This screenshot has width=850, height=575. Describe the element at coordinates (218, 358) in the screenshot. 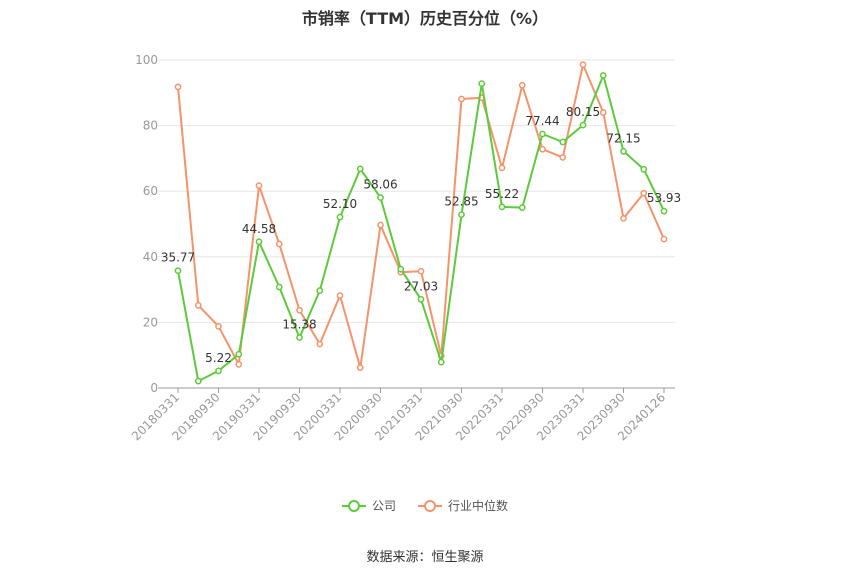

I see `data-label: 5.22` at that location.